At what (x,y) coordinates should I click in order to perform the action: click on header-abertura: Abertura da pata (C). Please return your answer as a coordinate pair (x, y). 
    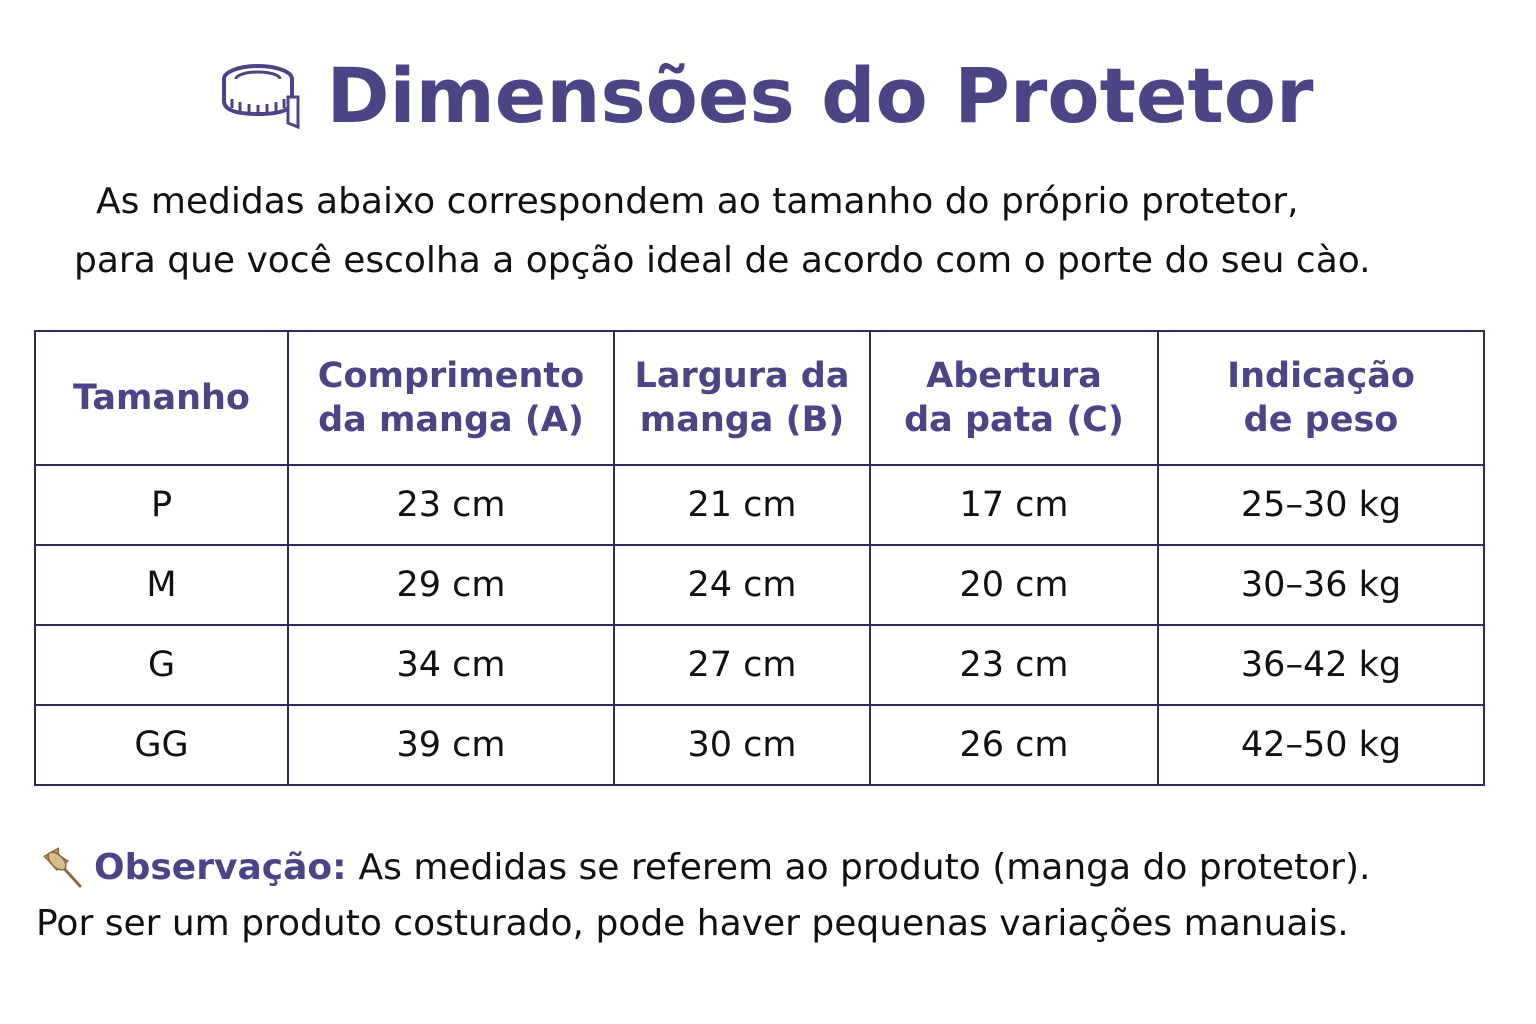
    Looking at the image, I should click on (1014, 398).